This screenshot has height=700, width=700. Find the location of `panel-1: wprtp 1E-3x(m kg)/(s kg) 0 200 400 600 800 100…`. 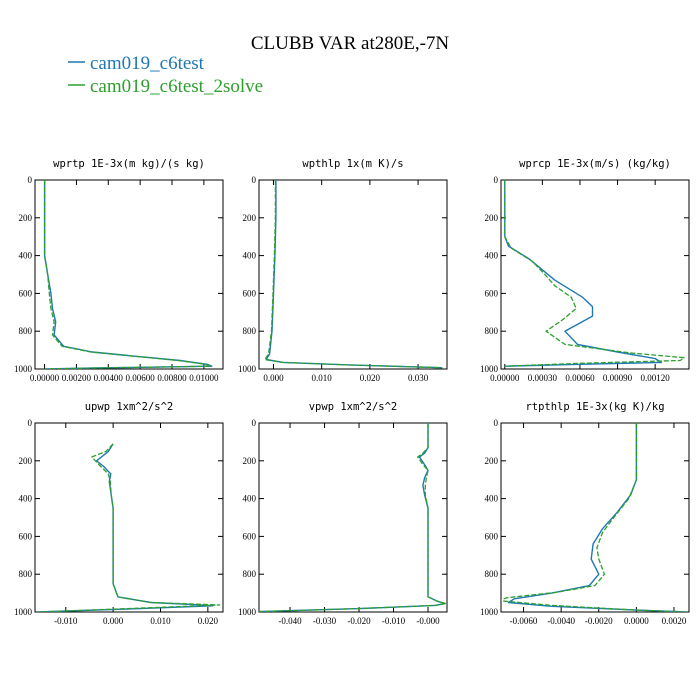

panel-1: wprtp 1E-3x(m kg)/(s kg) 0 200 400 600 800 100… is located at coordinates (119, 270).